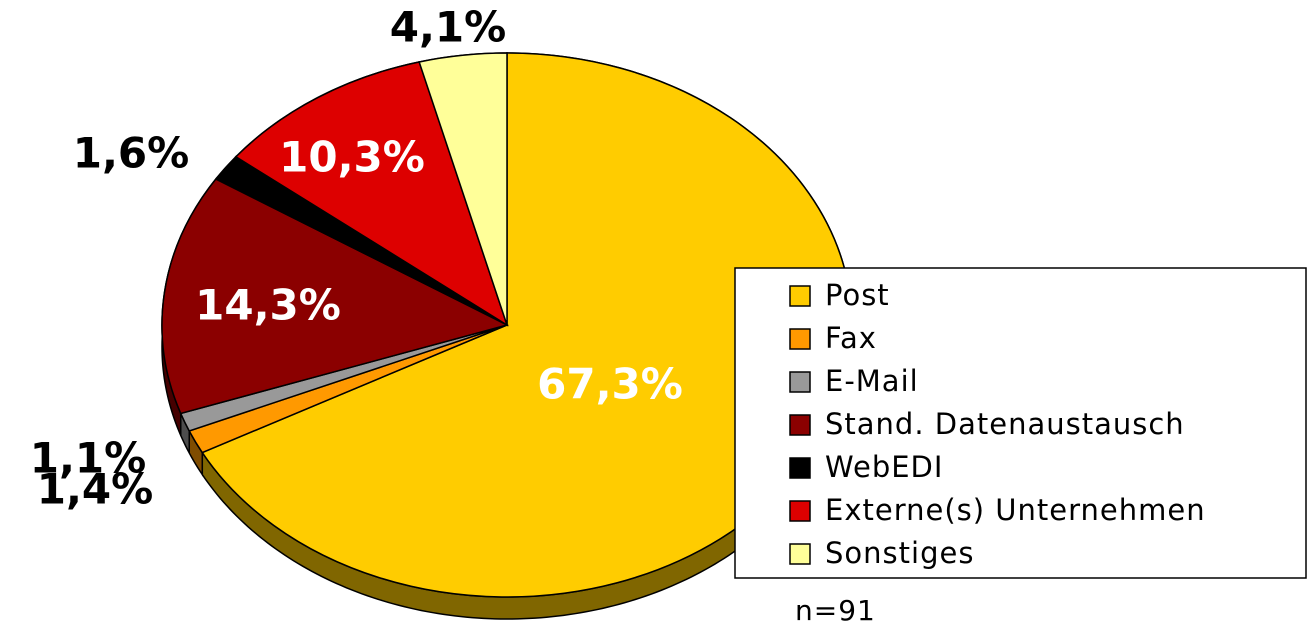  What do you see at coordinates (857, 295) in the screenshot?
I see `legend-label: Post` at bounding box center [857, 295].